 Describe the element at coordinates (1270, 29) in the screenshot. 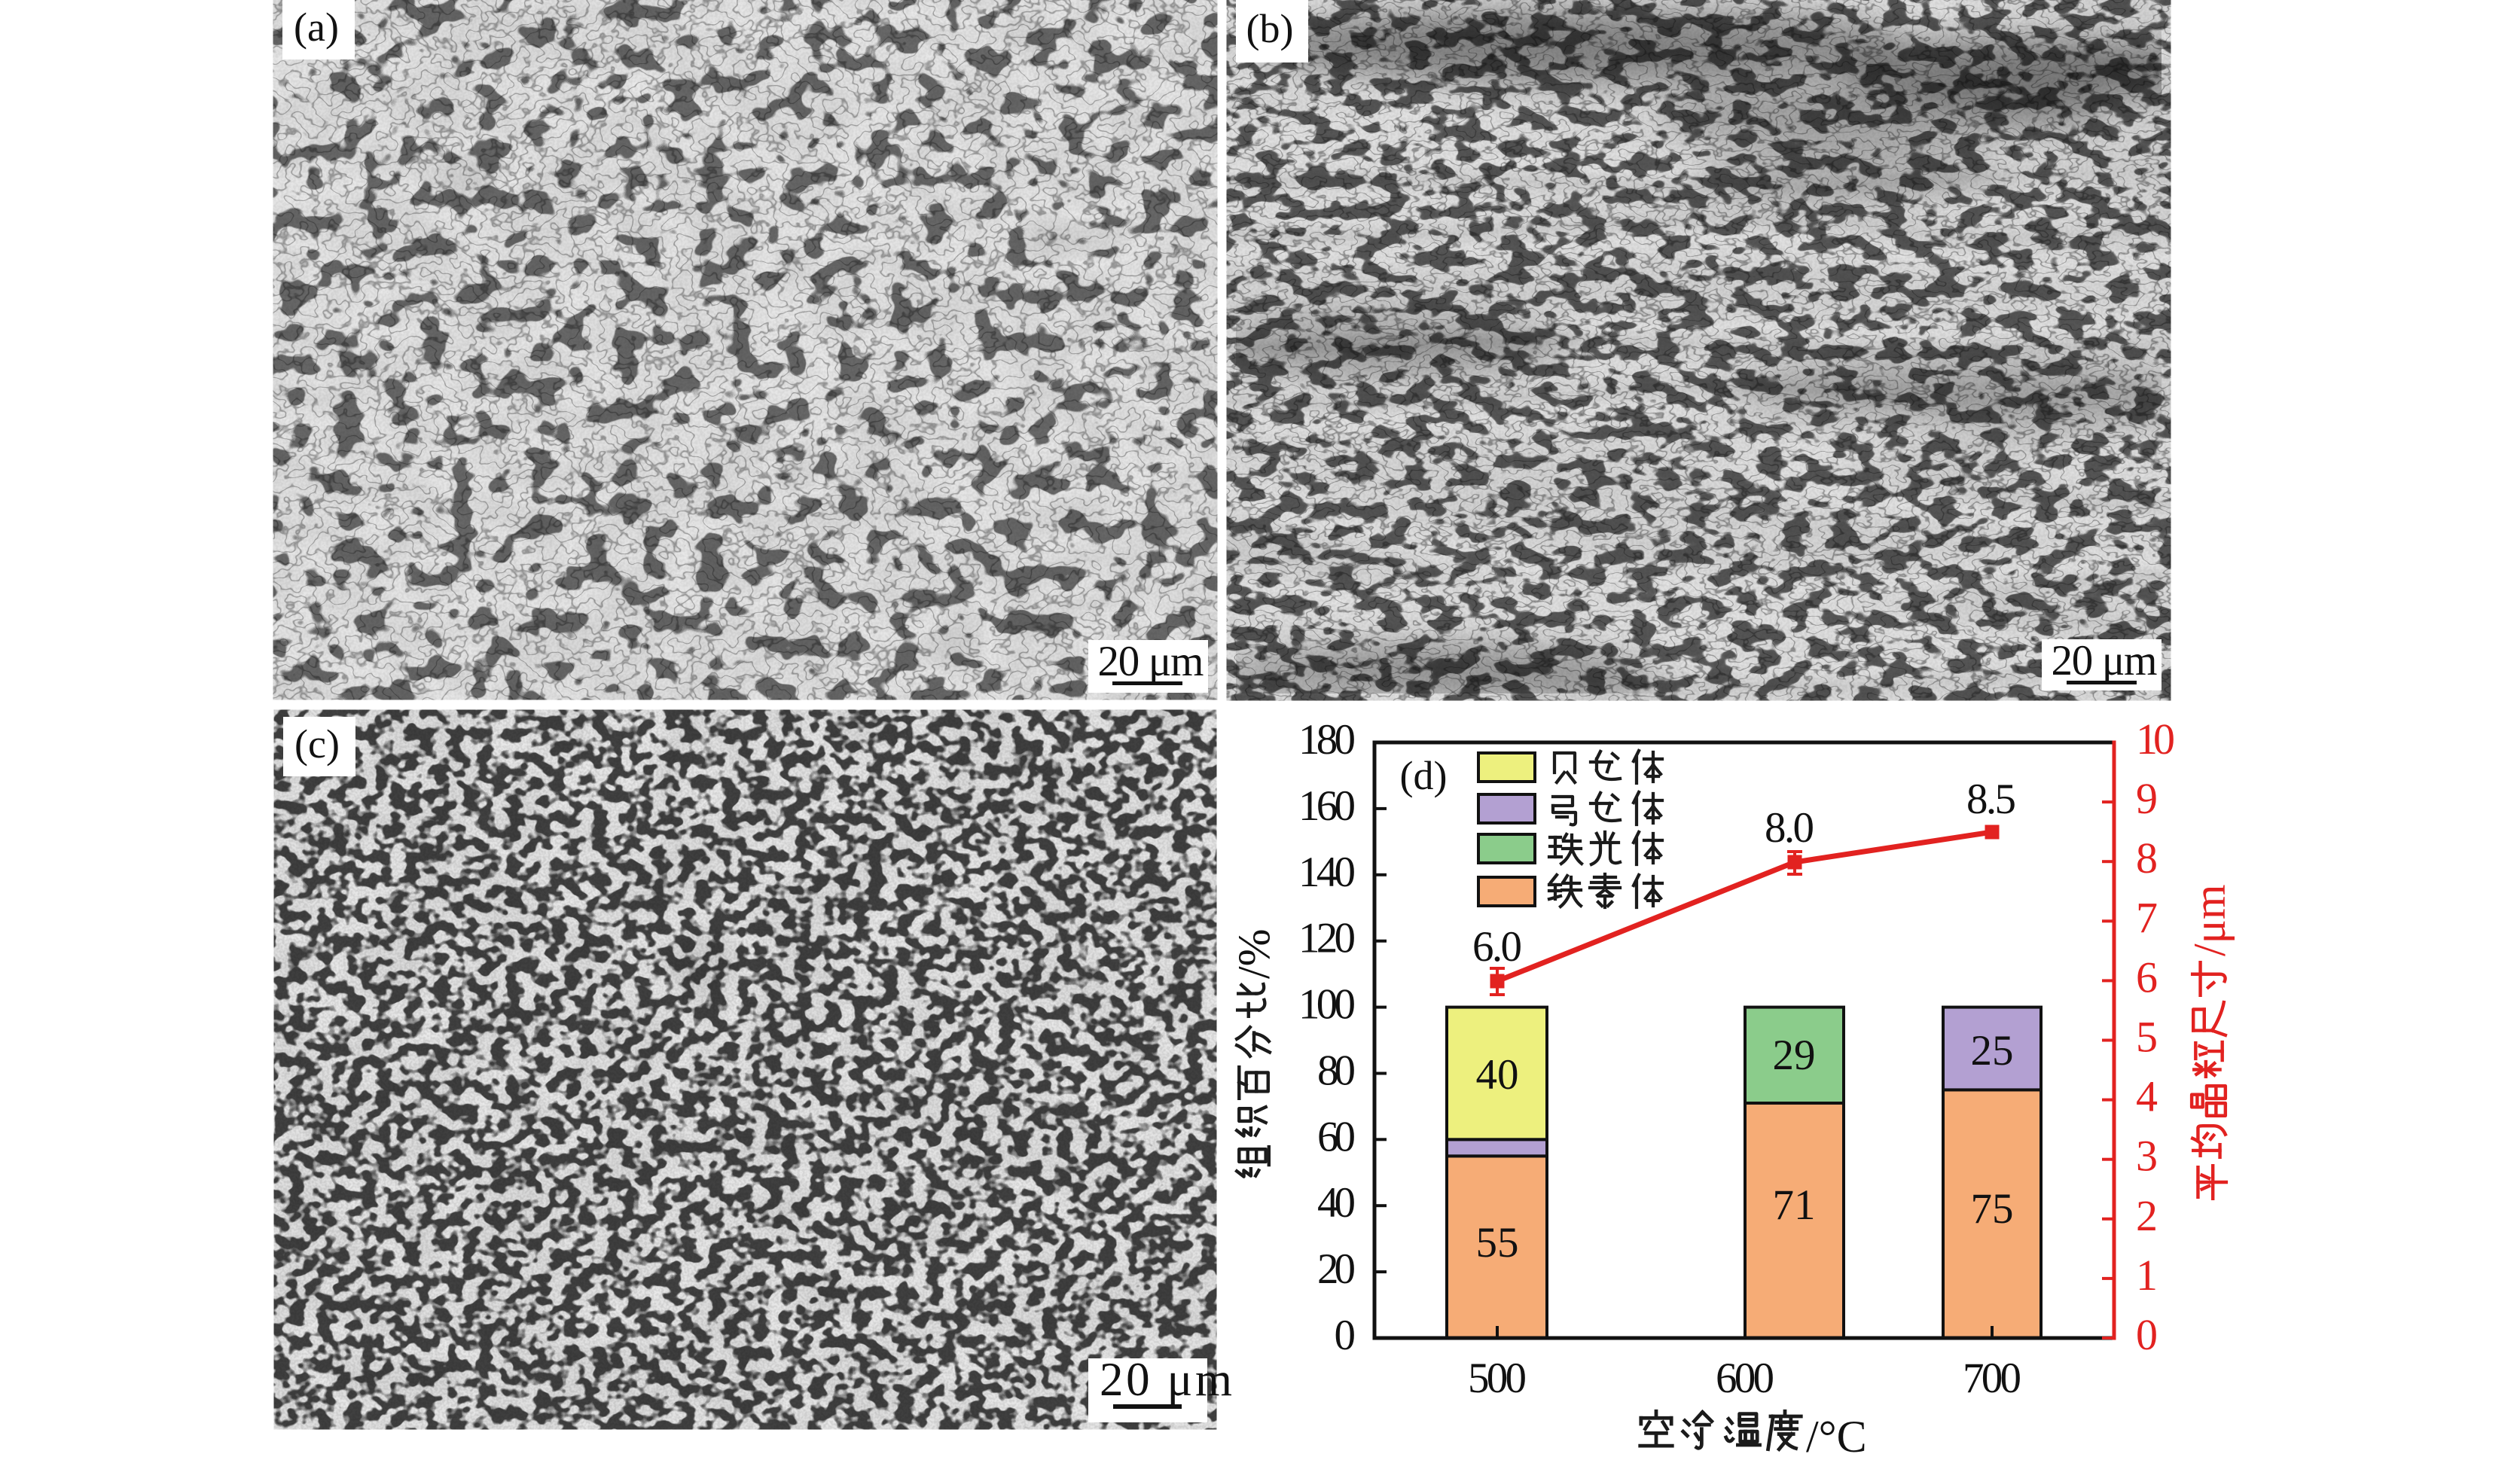

I see `svg-text: (b)` at that location.